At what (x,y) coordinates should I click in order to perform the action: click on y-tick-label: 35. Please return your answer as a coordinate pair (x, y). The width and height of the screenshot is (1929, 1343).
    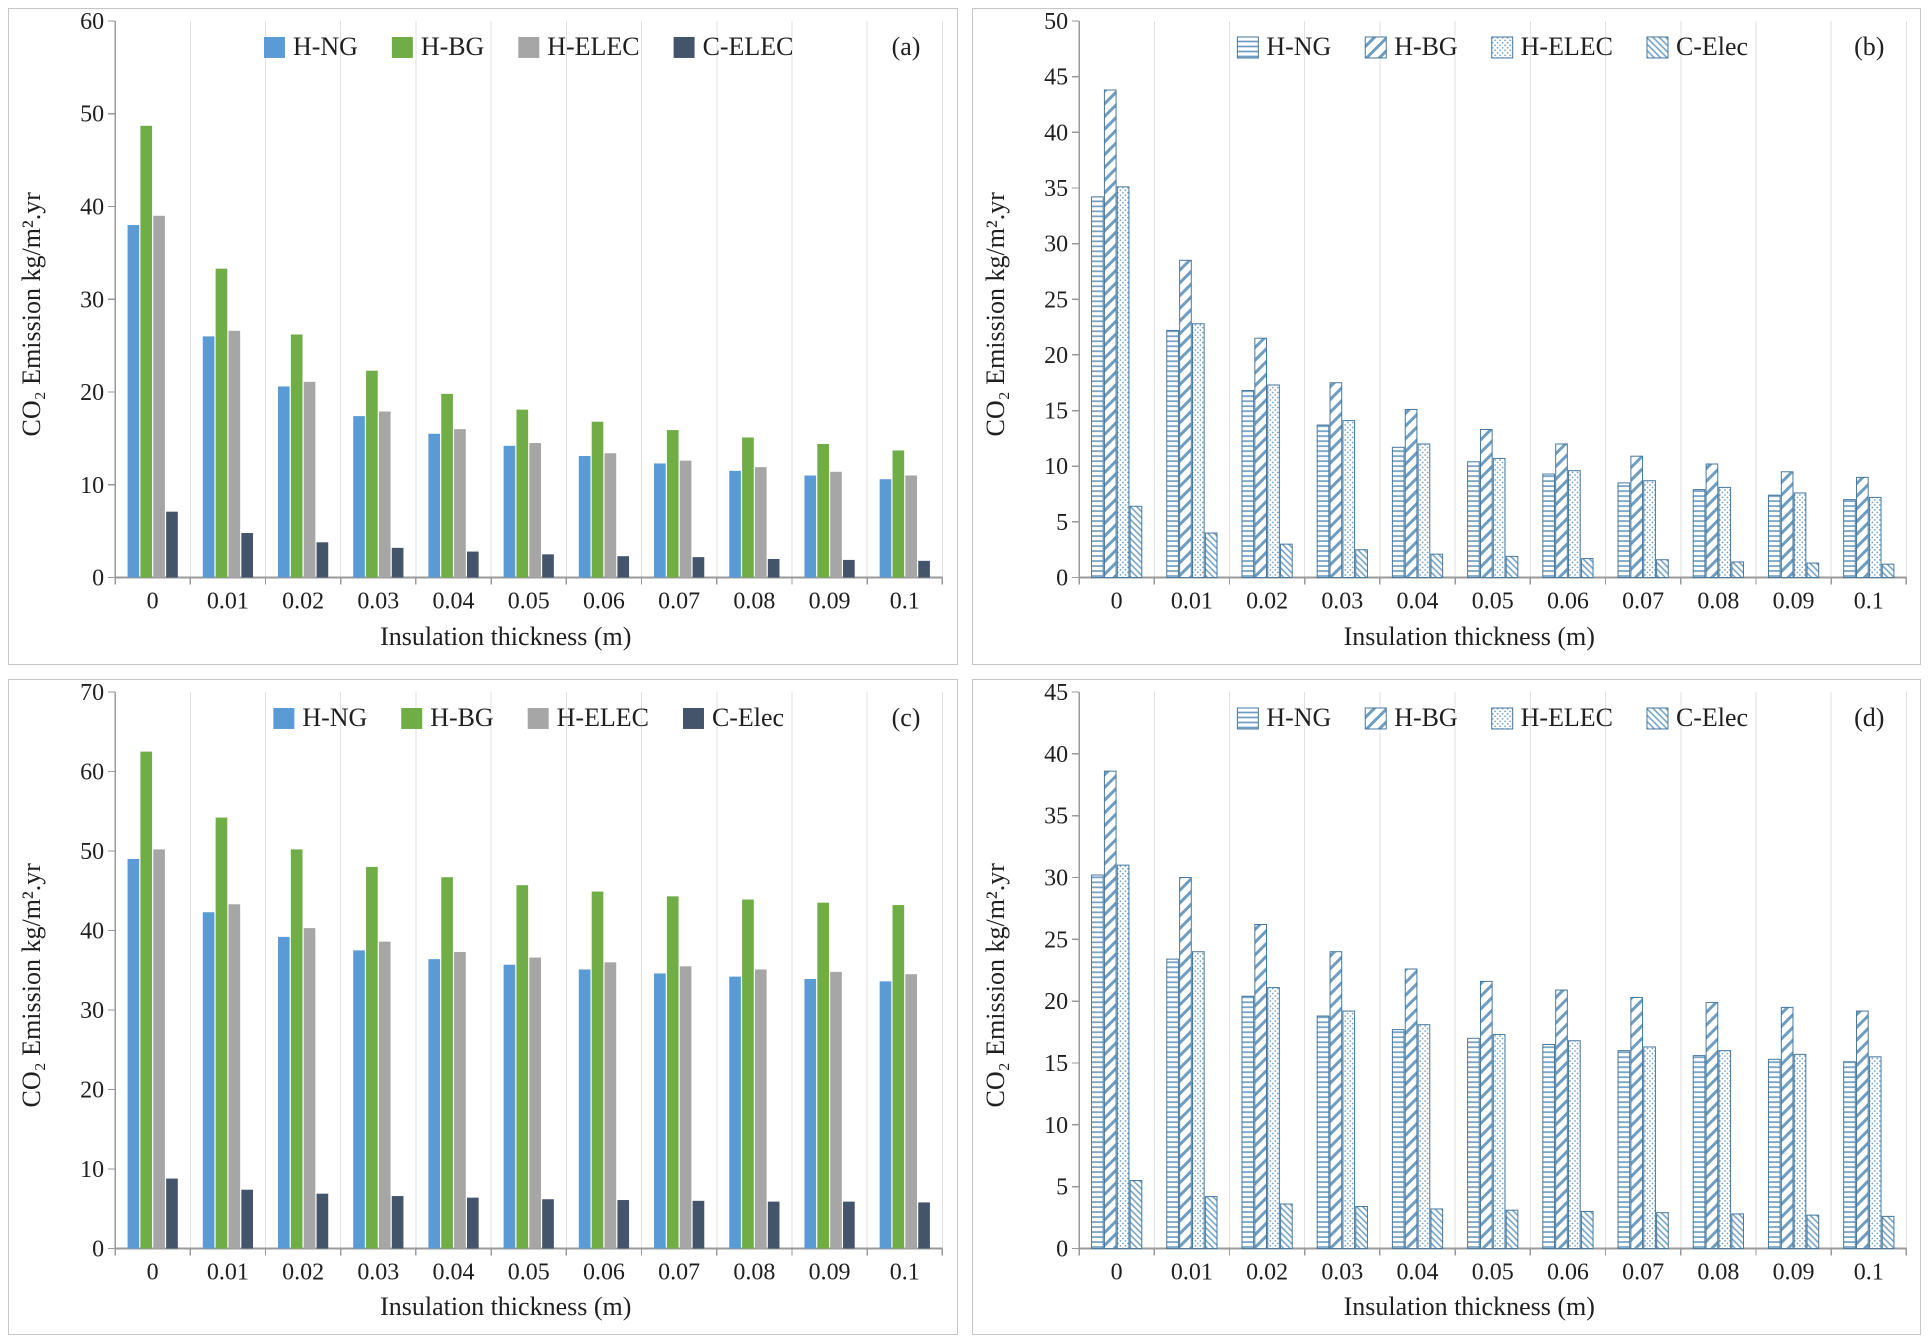
    Looking at the image, I should click on (1056, 816).